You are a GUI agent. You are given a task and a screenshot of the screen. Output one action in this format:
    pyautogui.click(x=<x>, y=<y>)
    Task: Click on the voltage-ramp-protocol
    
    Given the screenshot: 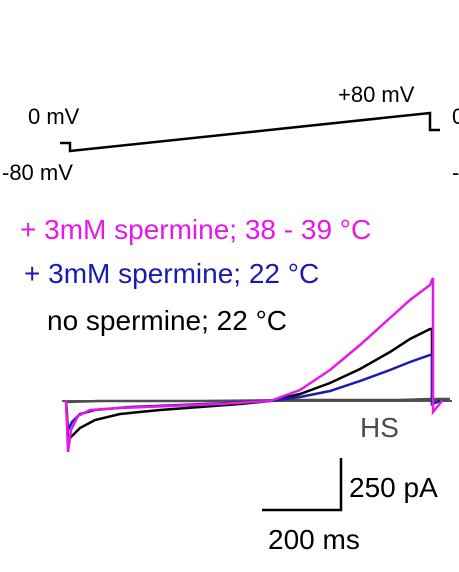 What is the action you would take?
    pyautogui.click(x=250, y=132)
    